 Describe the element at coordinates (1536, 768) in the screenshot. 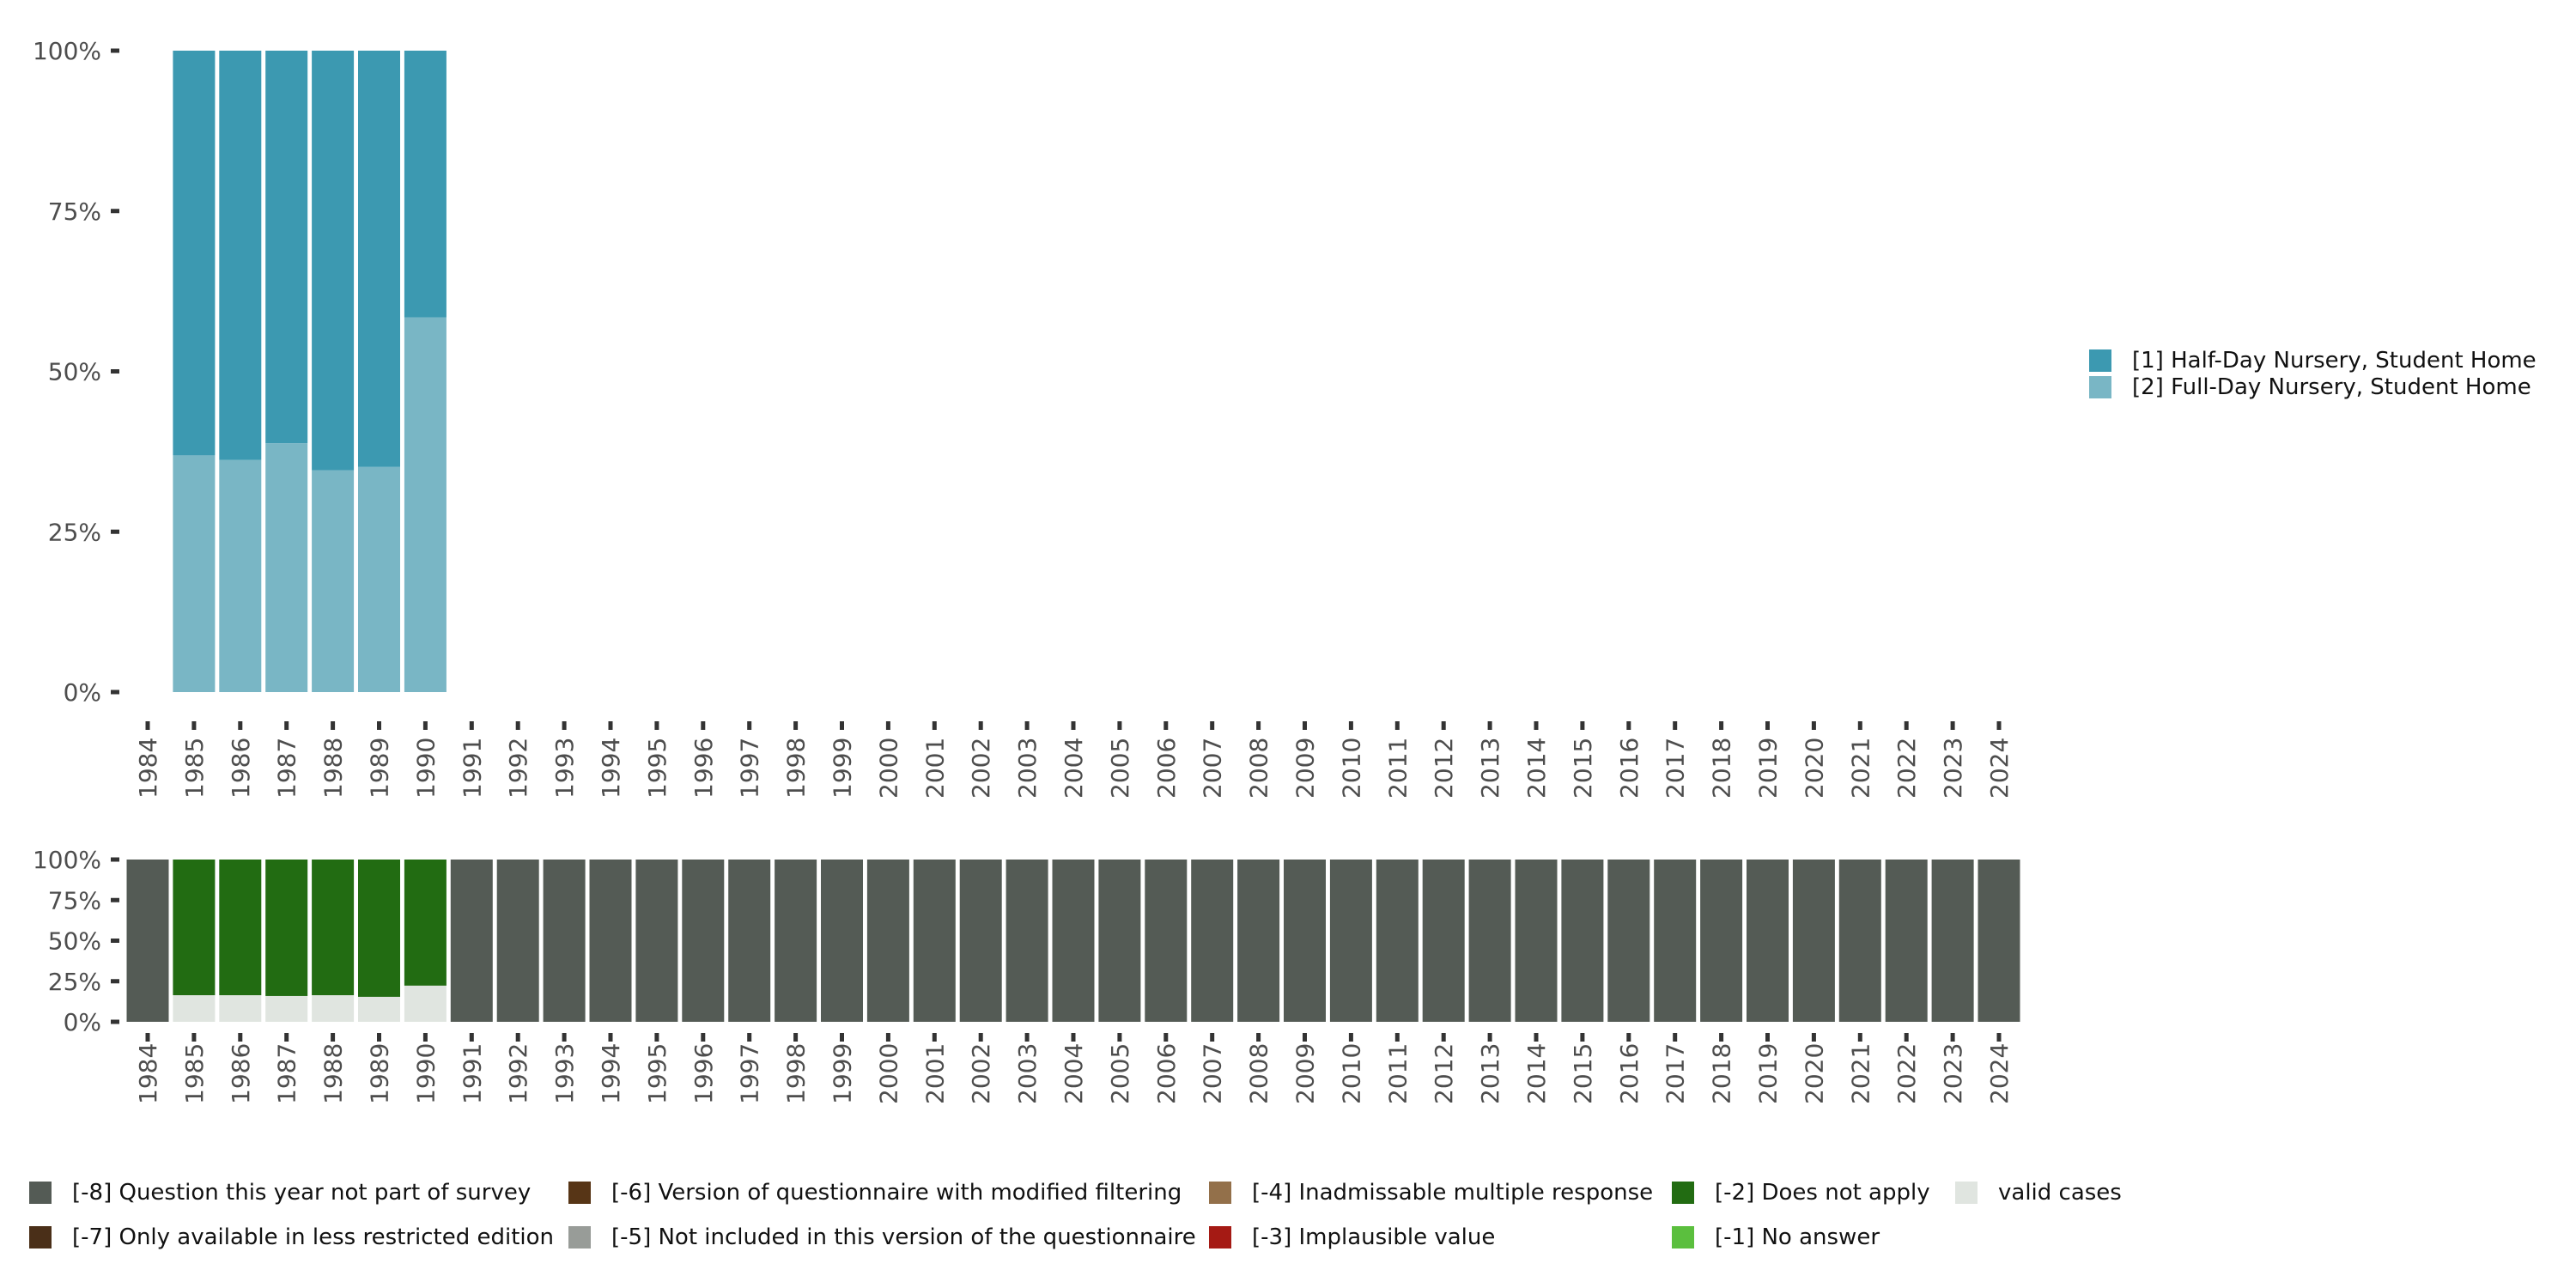

I see `top-x-tick-label: 2014` at that location.